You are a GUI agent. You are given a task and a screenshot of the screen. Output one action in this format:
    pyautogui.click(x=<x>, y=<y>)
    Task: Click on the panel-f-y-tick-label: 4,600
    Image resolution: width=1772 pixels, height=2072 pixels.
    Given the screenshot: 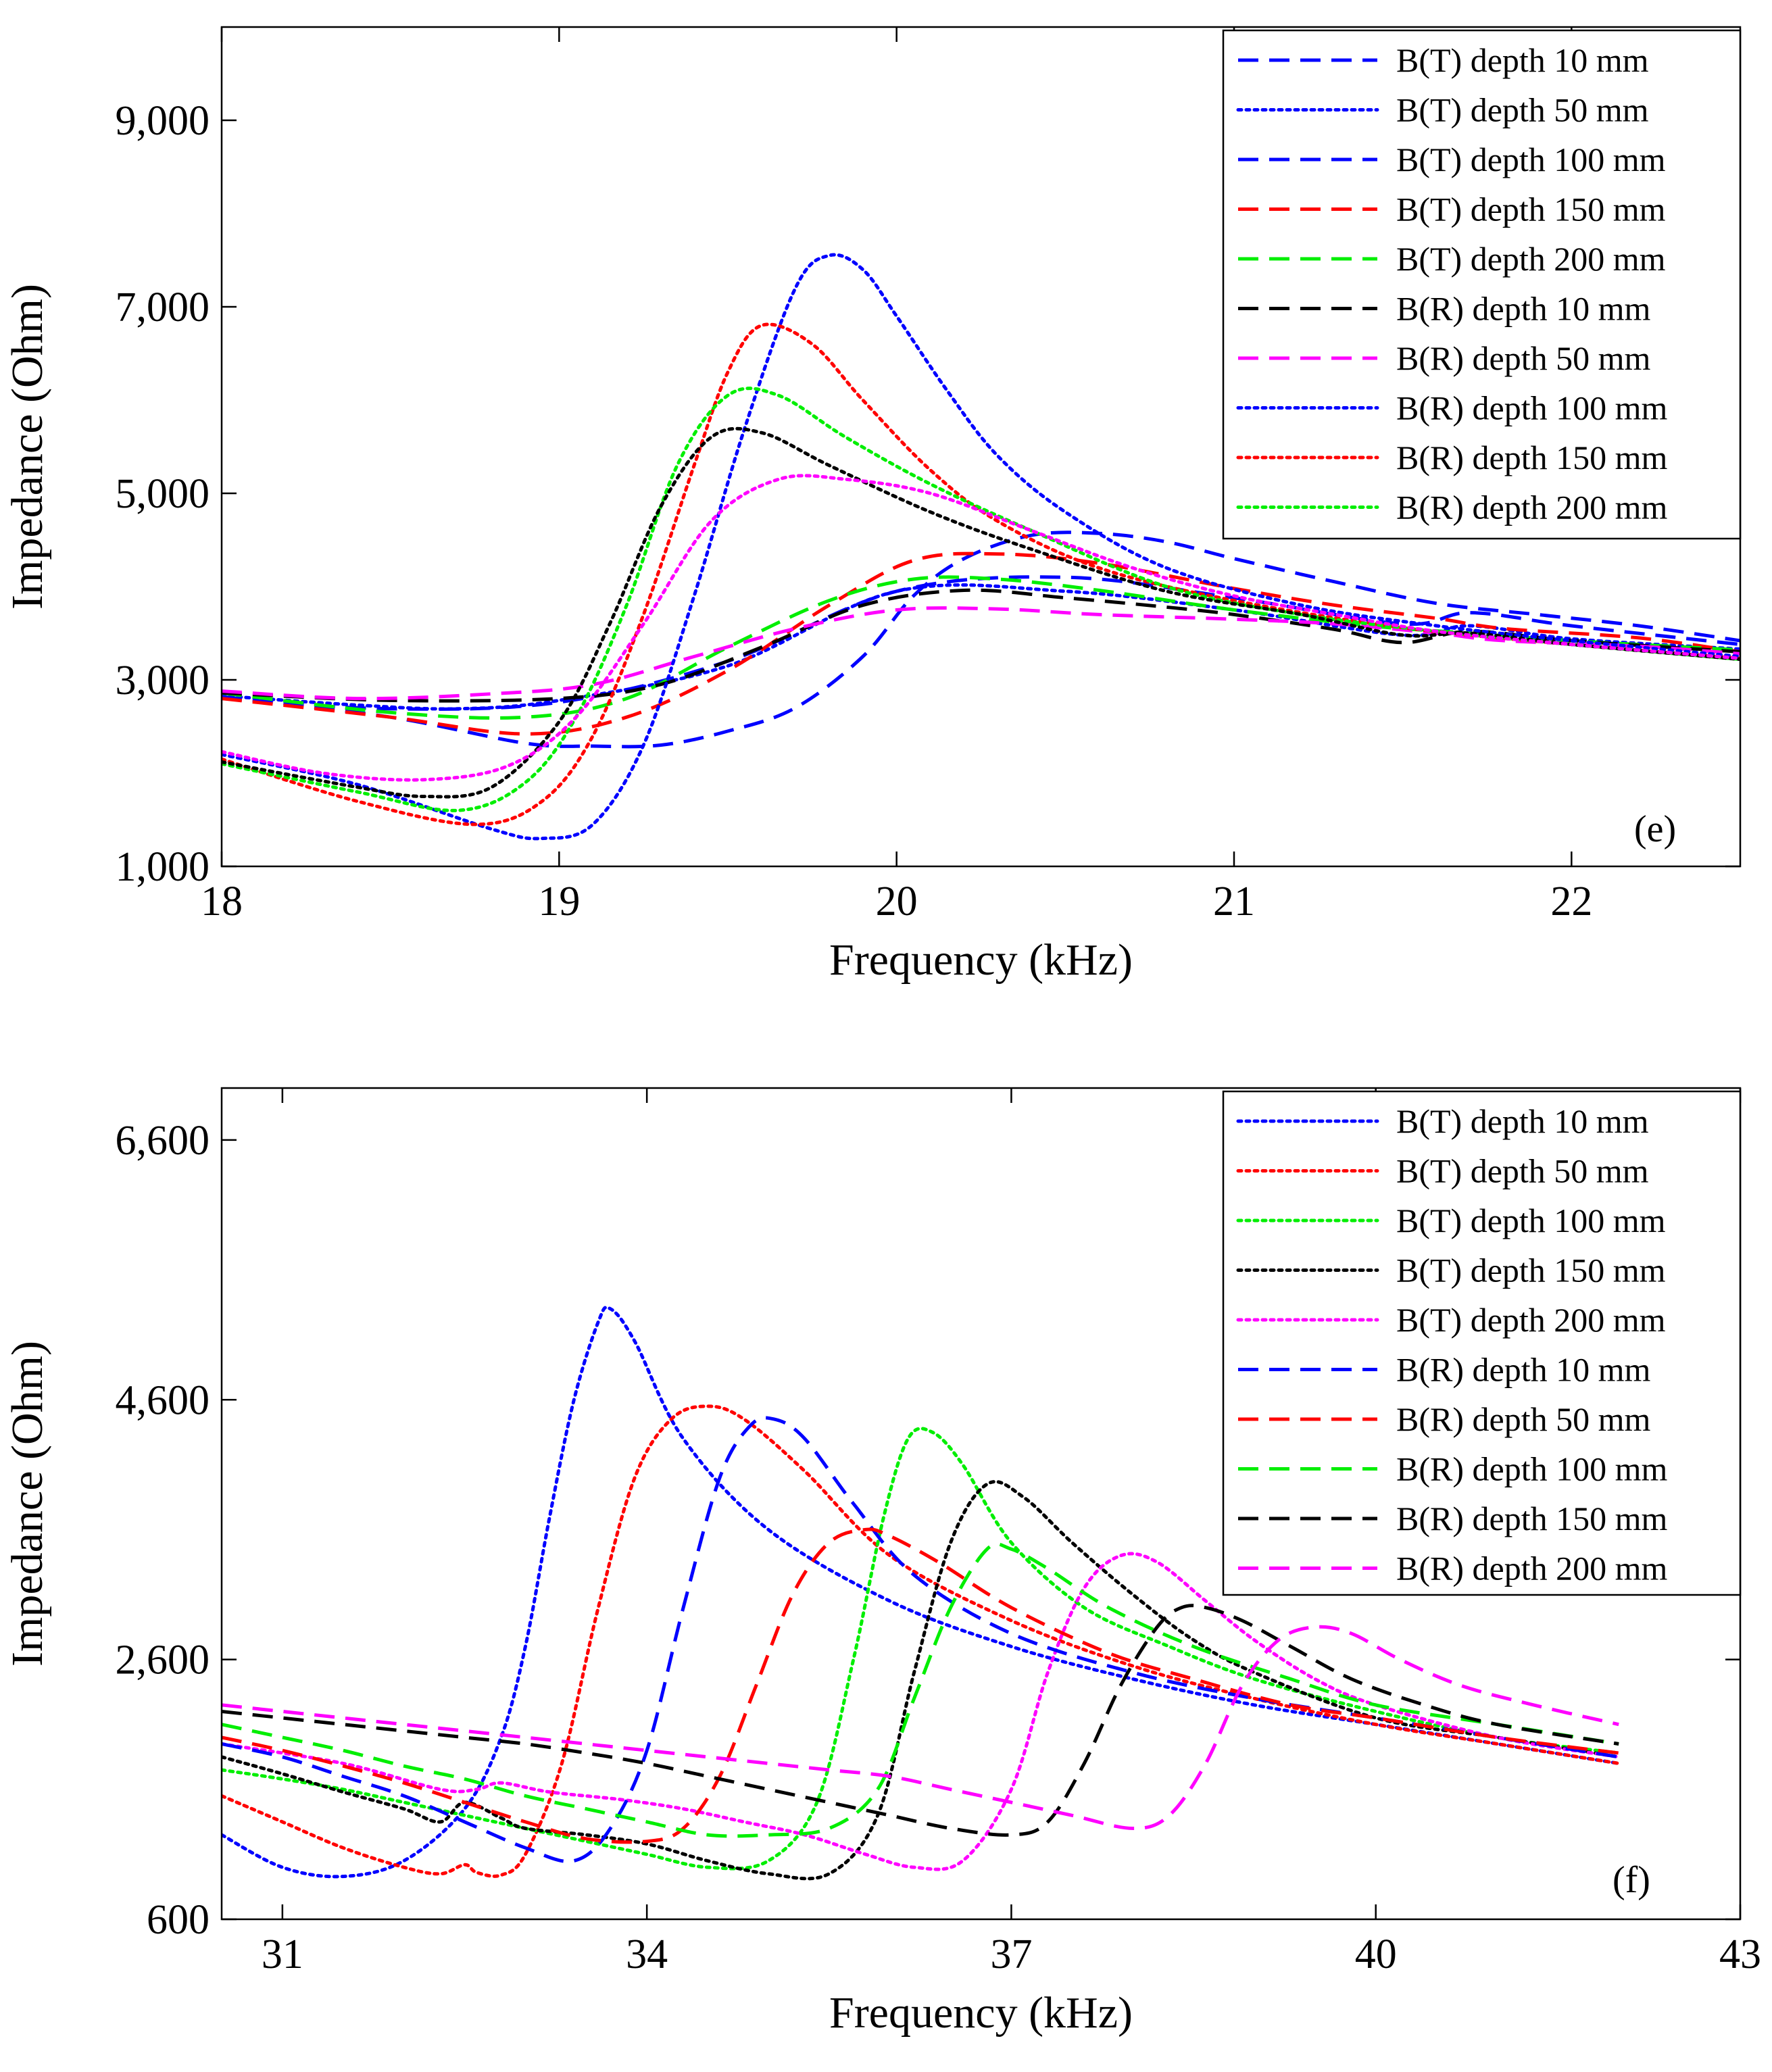 What is the action you would take?
    pyautogui.click(x=163, y=1400)
    